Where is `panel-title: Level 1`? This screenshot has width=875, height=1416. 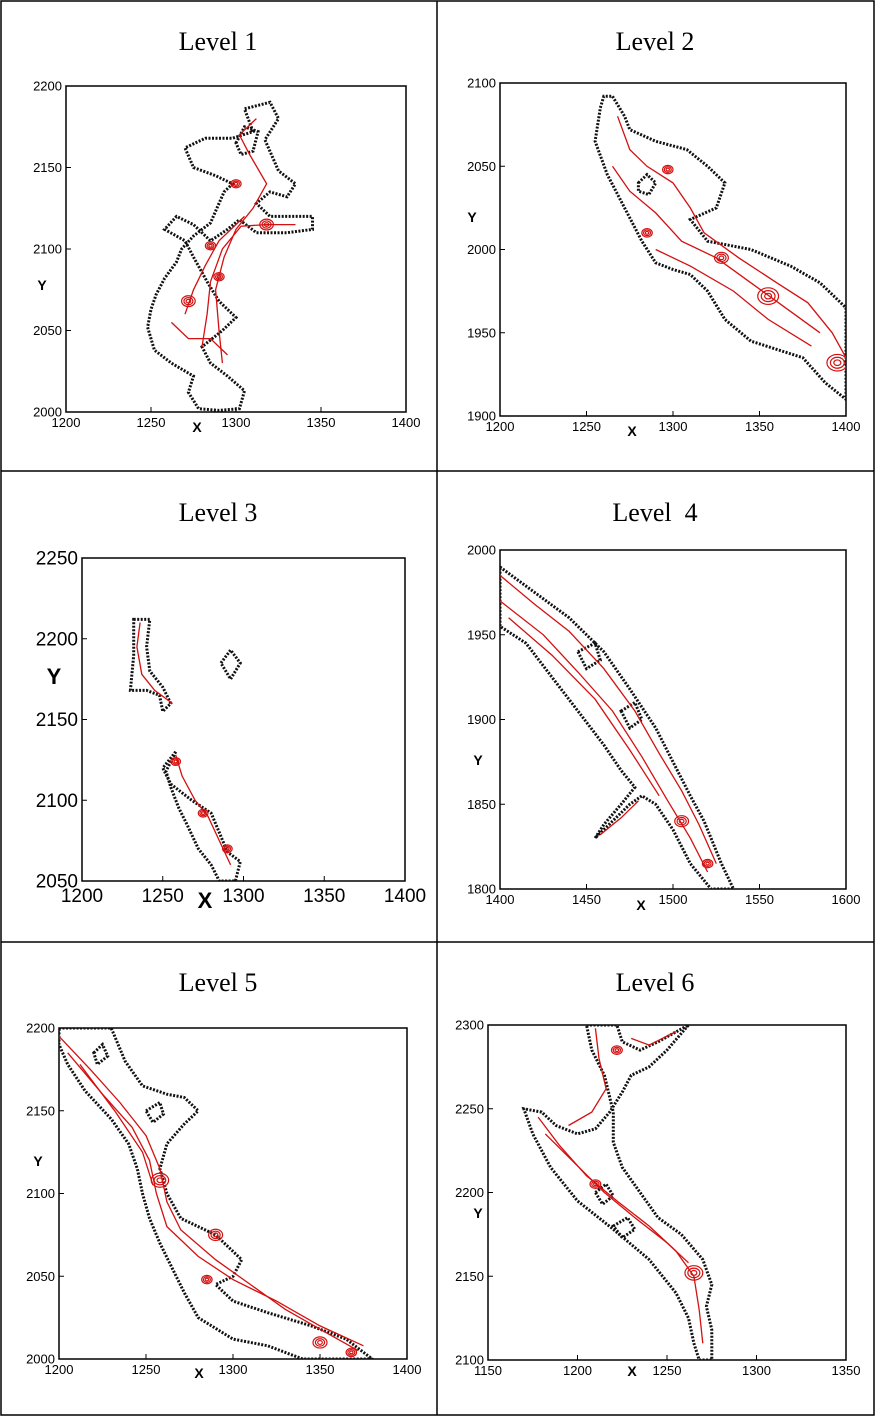 panel-title: Level 1 is located at coordinates (218, 41).